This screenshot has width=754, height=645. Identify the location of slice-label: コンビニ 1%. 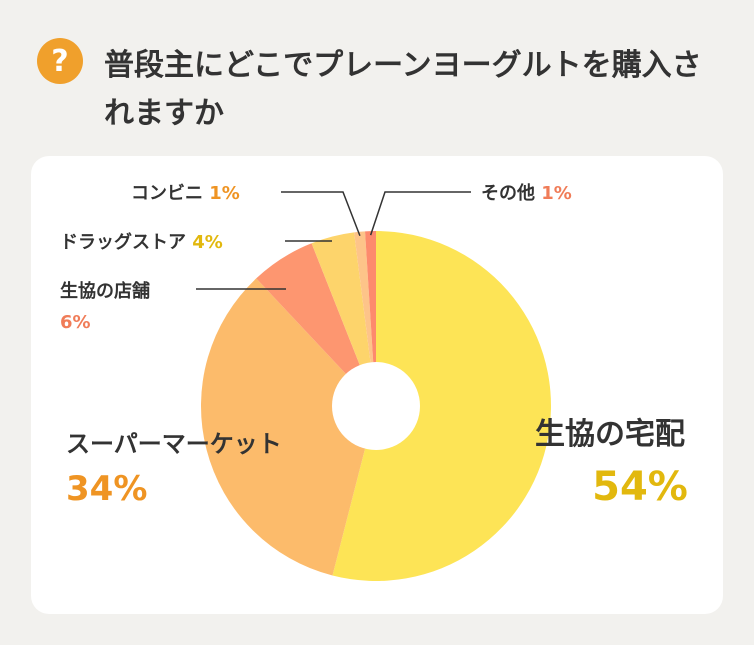
(185, 193).